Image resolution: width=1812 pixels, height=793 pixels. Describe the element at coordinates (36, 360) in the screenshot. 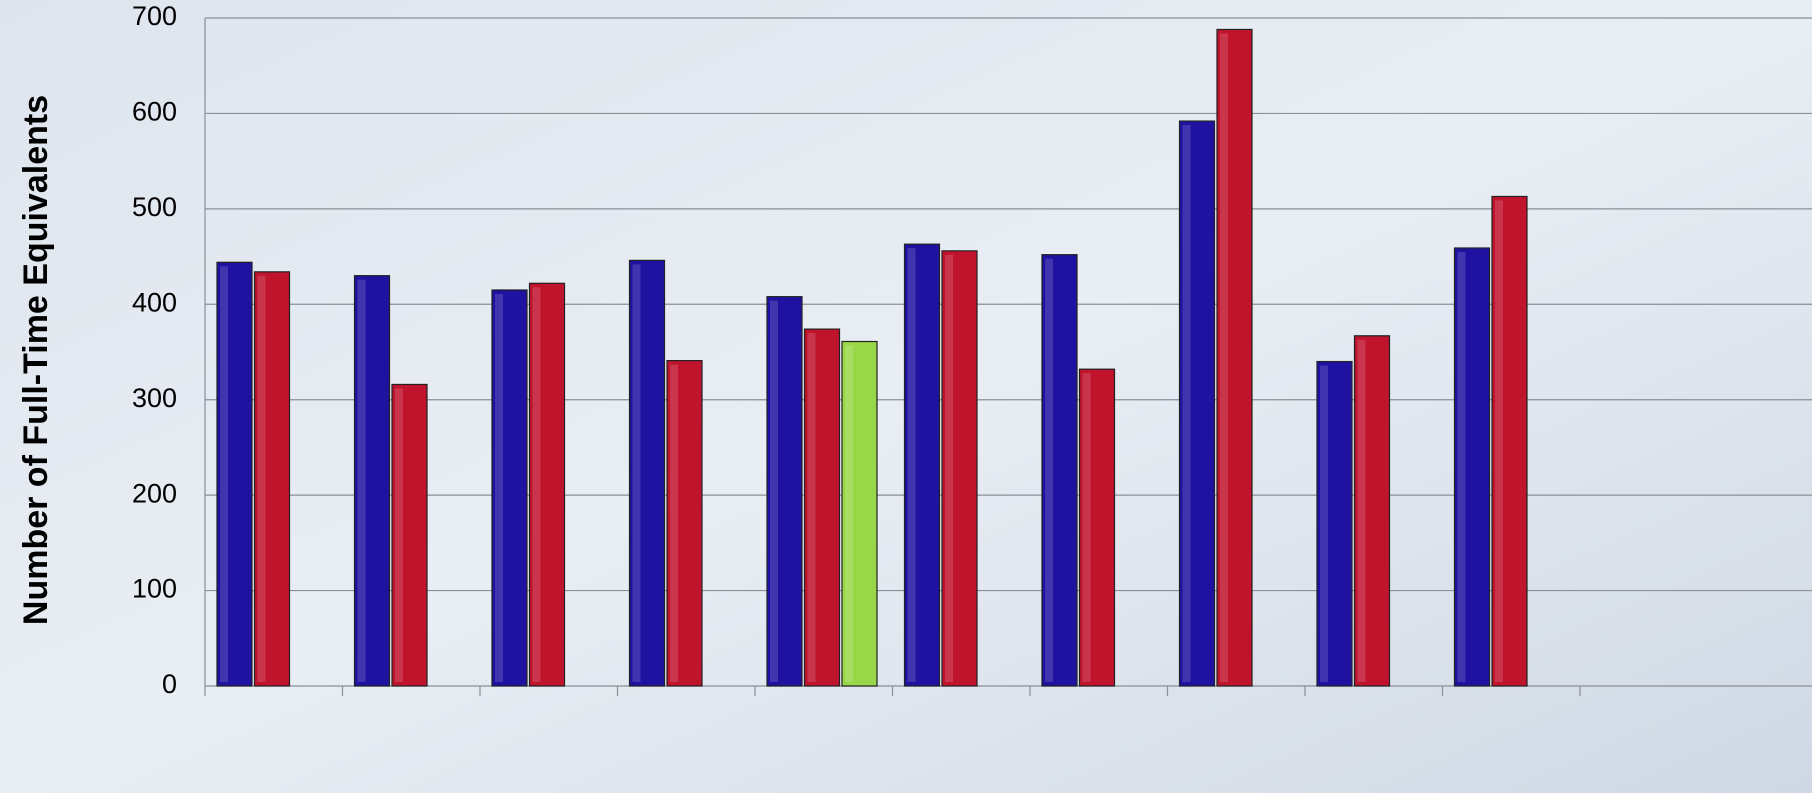

I see `y-axis-title: Number of Full-Time Equivalents` at that location.